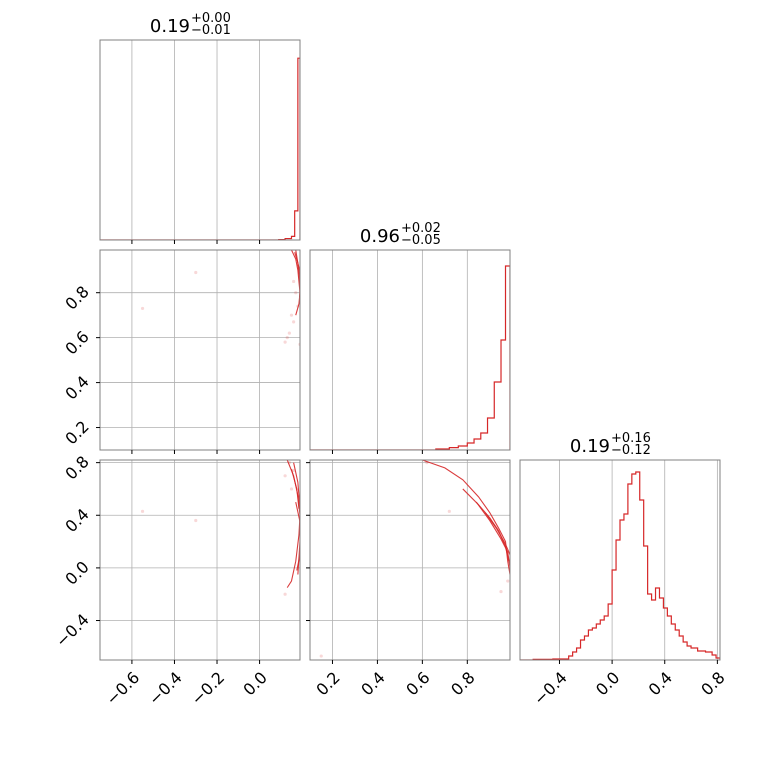 This screenshot has width=760, height=760. What do you see at coordinates (631, 450) in the screenshot?
I see `panel-title-minus: −0.12` at bounding box center [631, 450].